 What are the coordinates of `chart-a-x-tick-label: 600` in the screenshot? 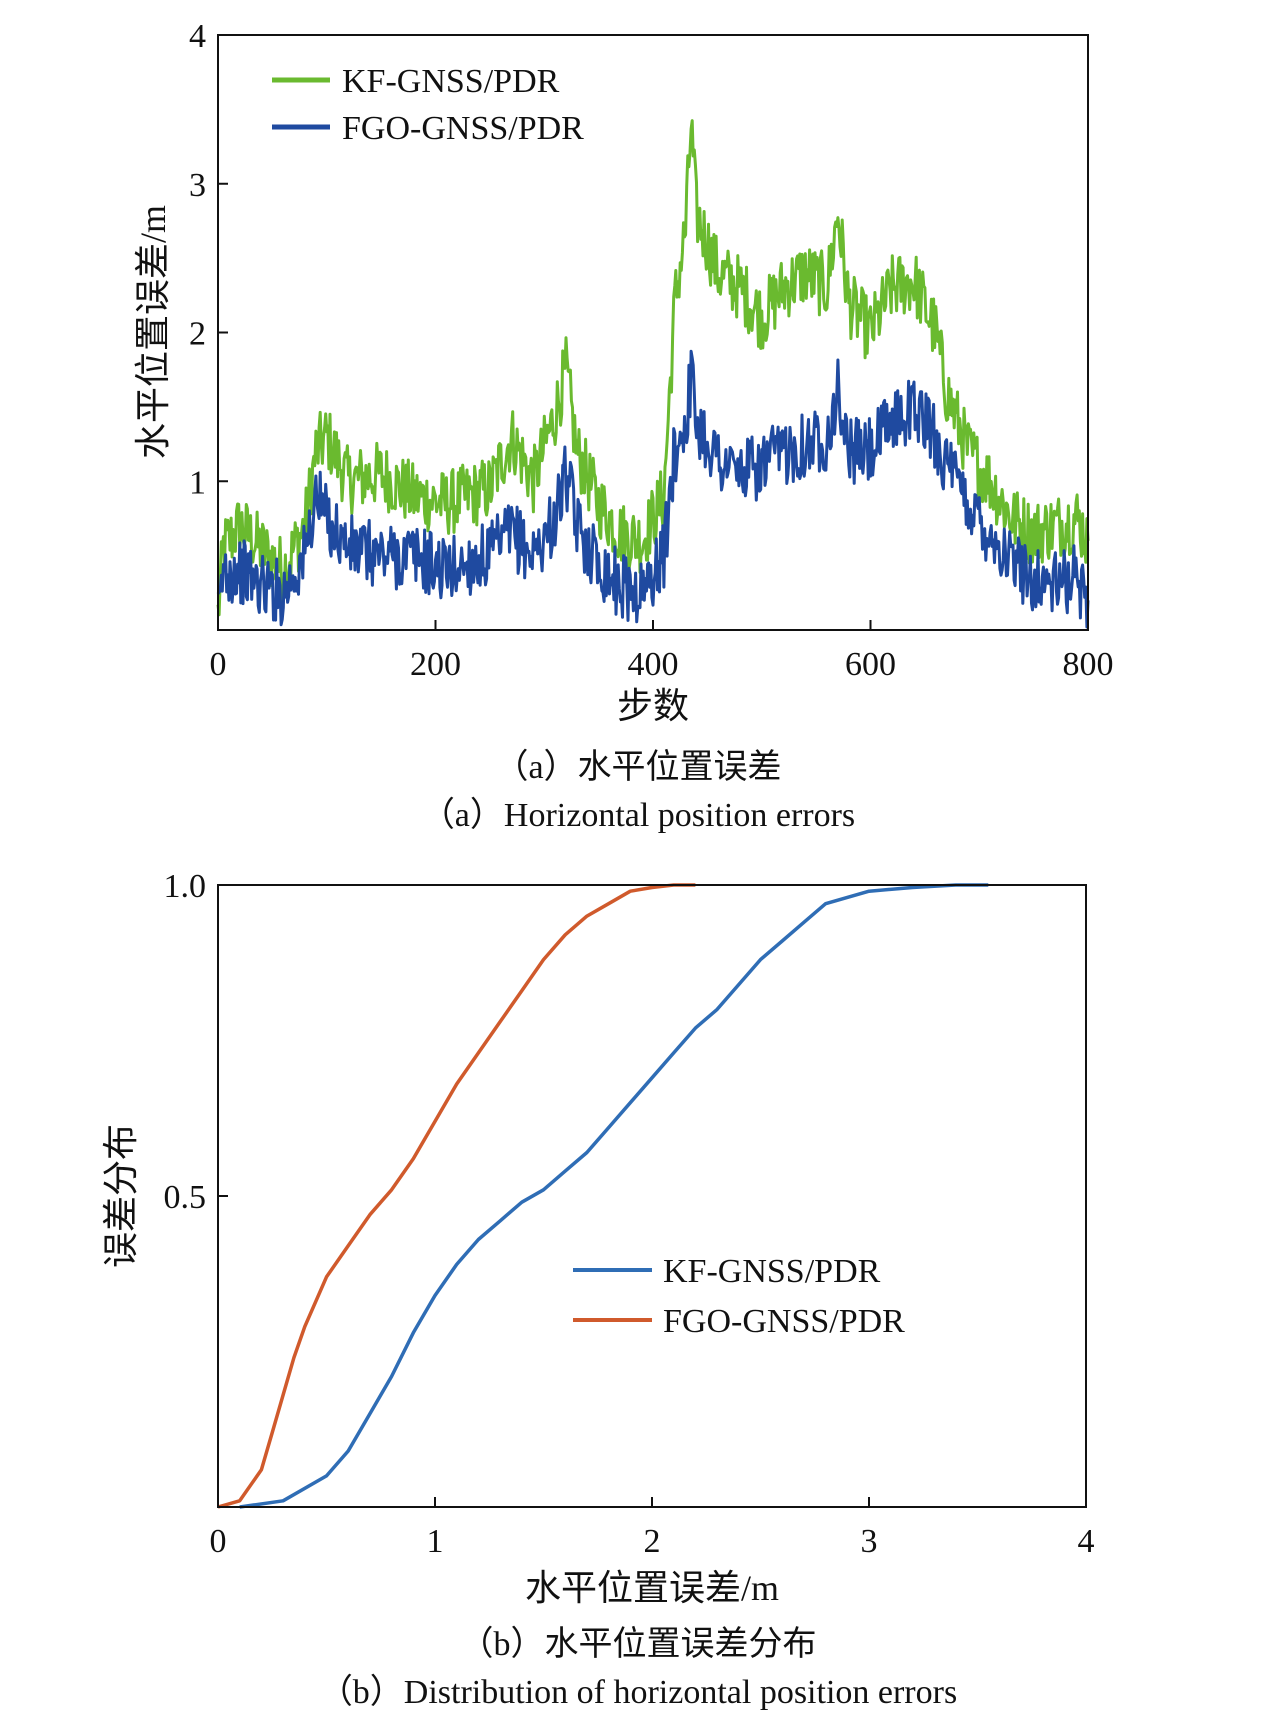 It's located at (870, 664).